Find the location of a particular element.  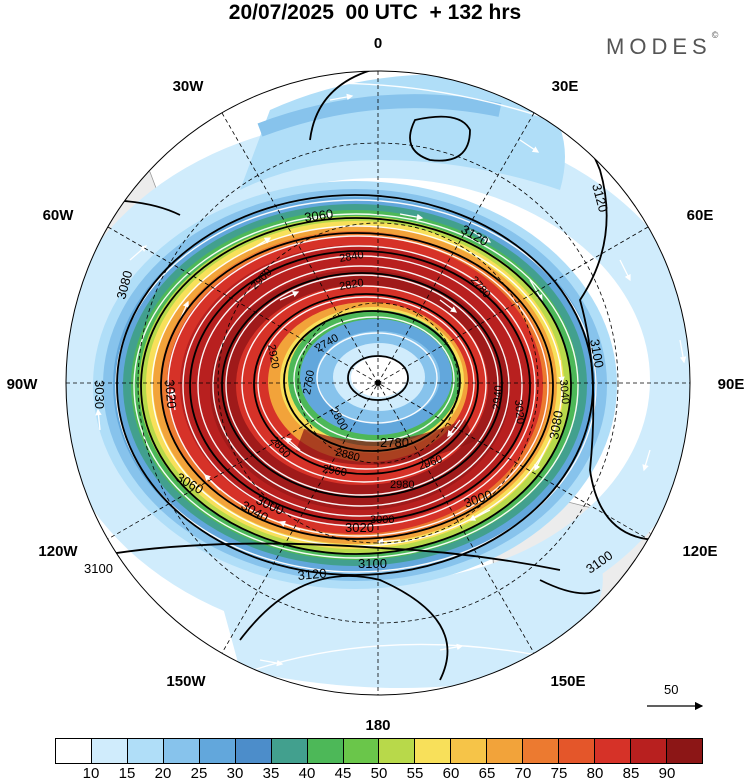

colorbar-tick-label: 90 is located at coordinates (667, 773).